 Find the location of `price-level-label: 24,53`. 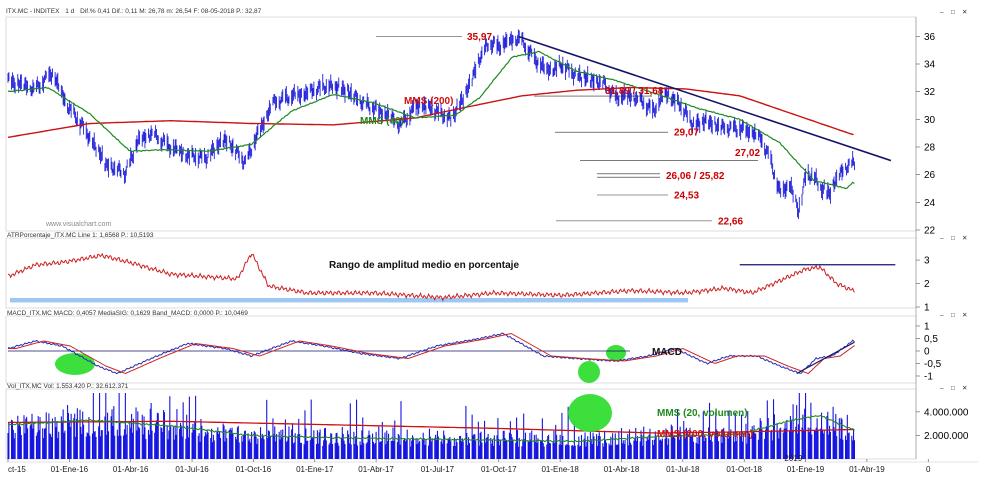

price-level-label: 24,53 is located at coordinates (686, 196).